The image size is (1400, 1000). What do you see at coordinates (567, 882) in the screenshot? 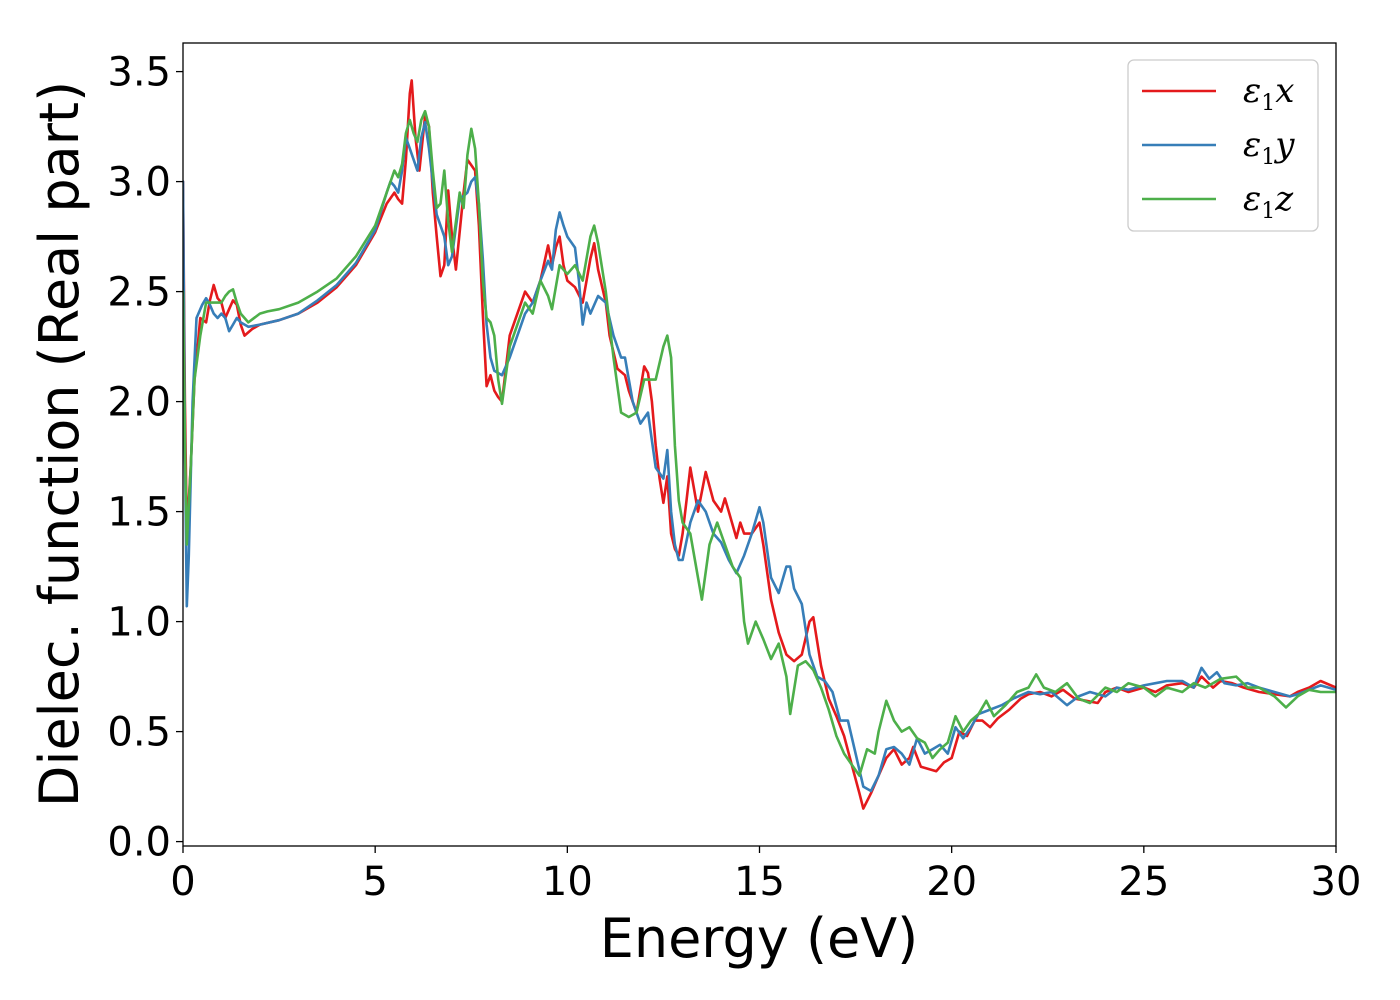
I see `x-tick-label: 10` at bounding box center [567, 882].